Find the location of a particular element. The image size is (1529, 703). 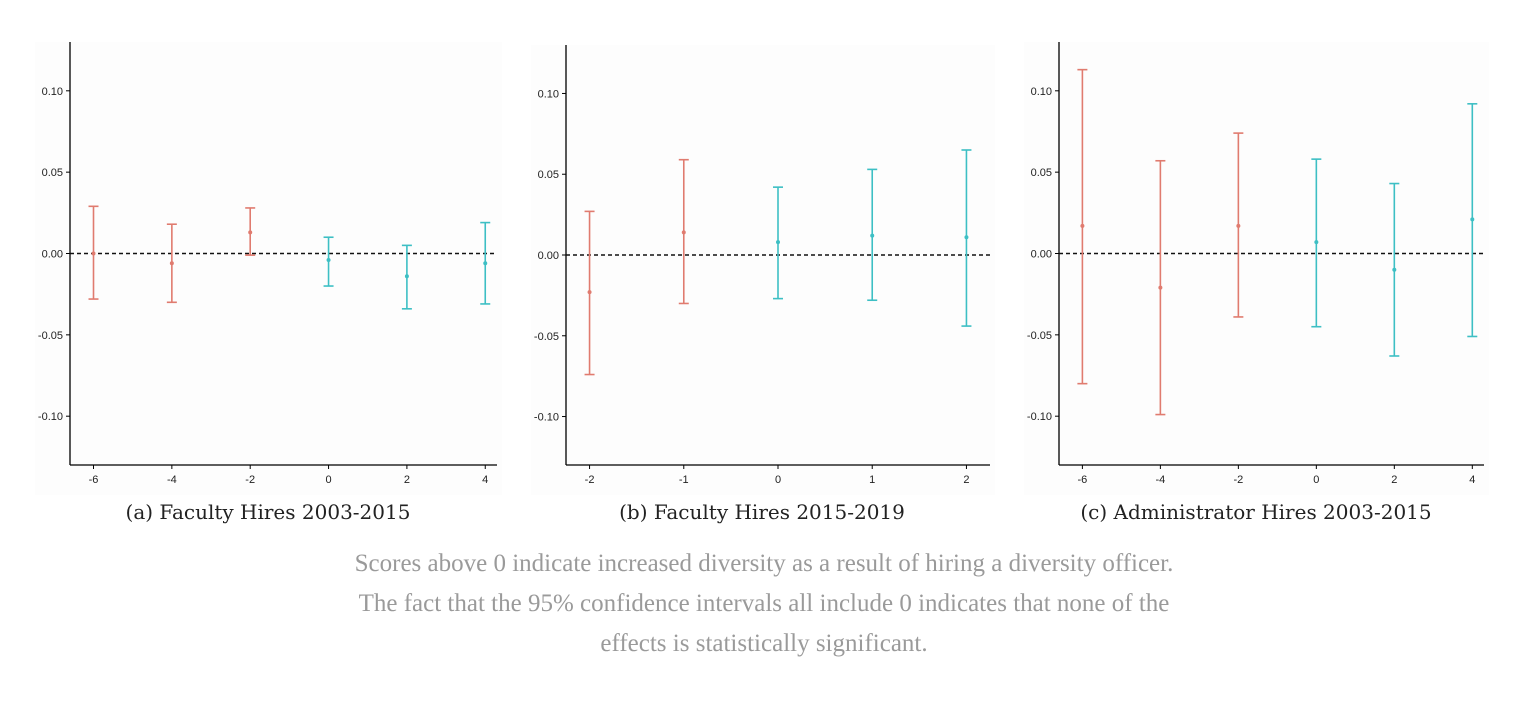

panel-b-caption: (b) Faculty Hires 2015-2019 is located at coordinates (762, 512).